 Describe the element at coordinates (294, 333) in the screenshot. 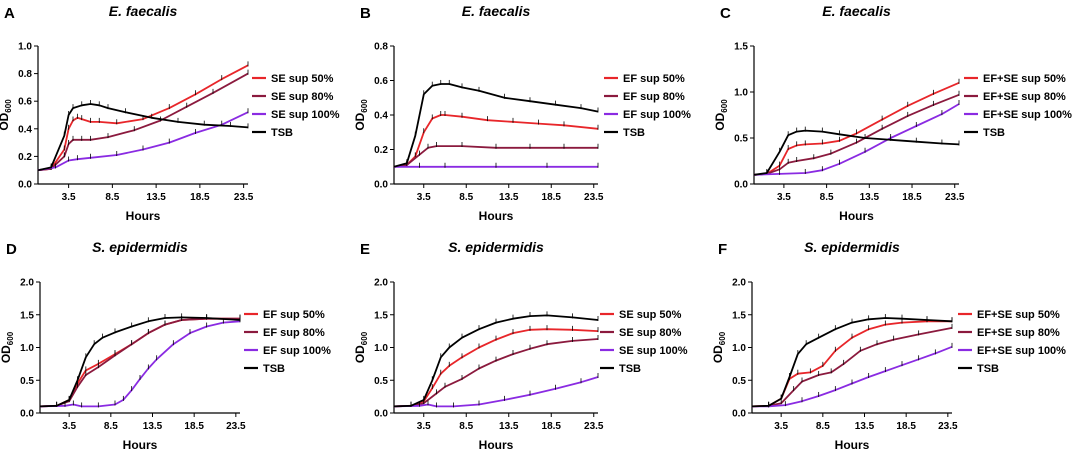

I see `panel-d-legend-label: EF sup 80%` at that location.